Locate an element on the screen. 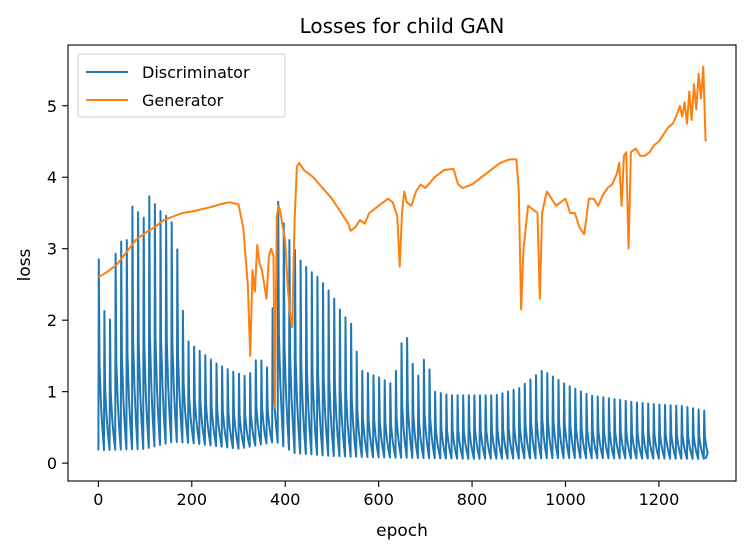 This screenshot has height=554, width=752. y-tick-label: 3 is located at coordinates (52, 249).